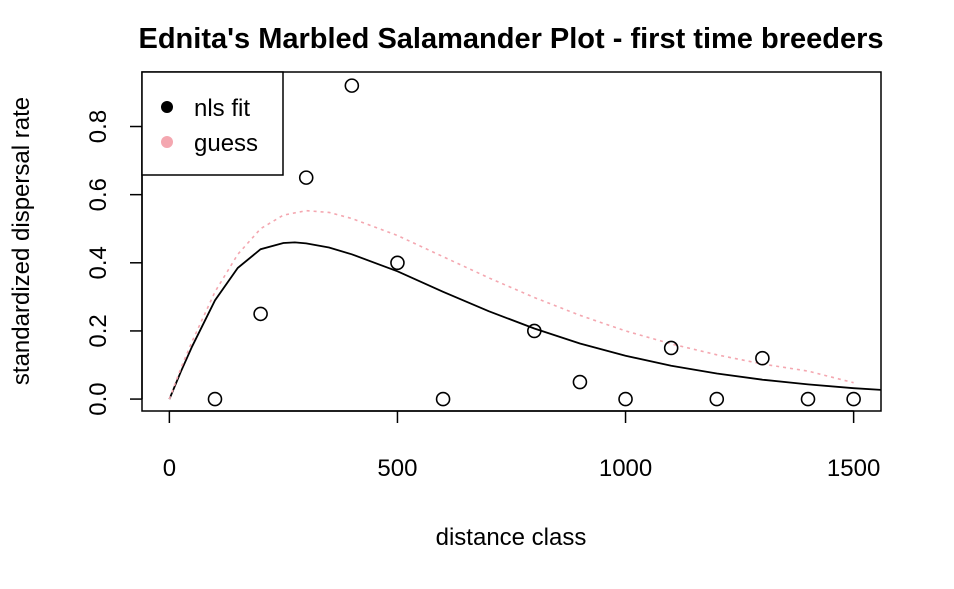  I want to click on y-tick-label: 0.2, so click(98, 330).